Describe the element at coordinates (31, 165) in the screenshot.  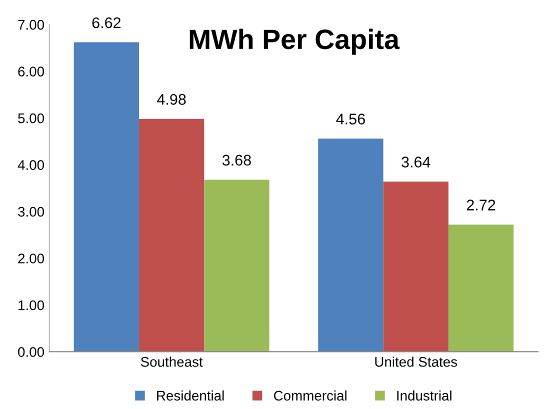
I see `y-tick-label: 4.00` at that location.